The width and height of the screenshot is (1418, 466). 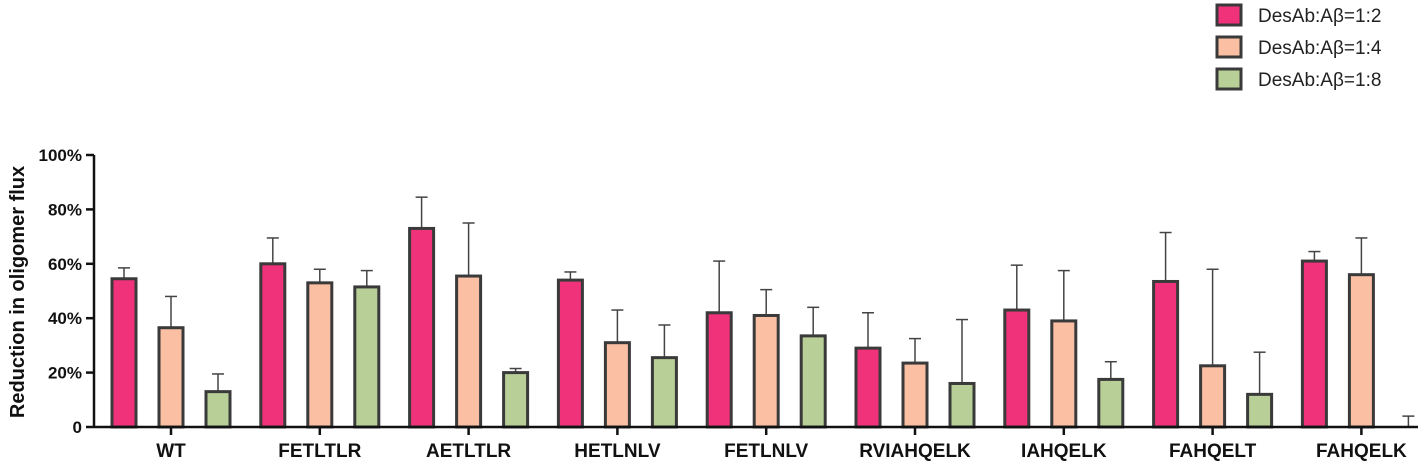 What do you see at coordinates (1213, 451) in the screenshot?
I see `x-tick-label: FAHQELT` at bounding box center [1213, 451].